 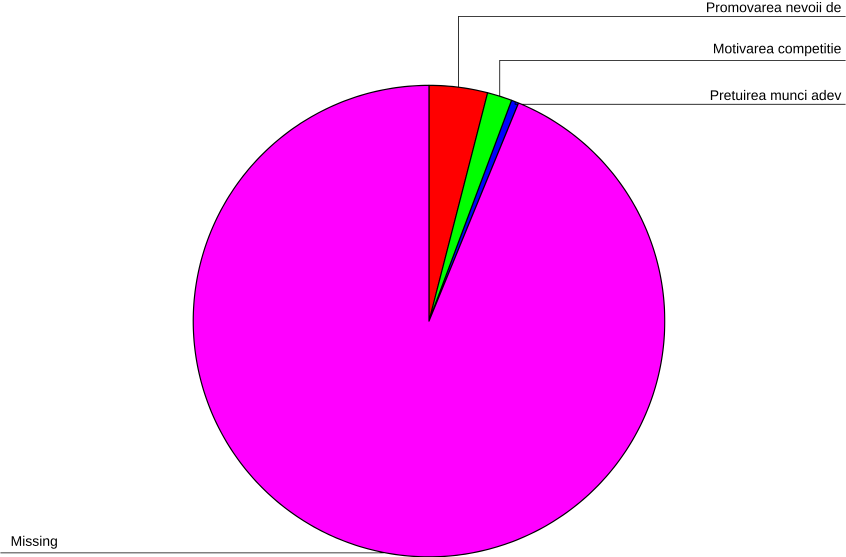 I want to click on slice-label: Pretuirea munci adev, so click(x=776, y=95).